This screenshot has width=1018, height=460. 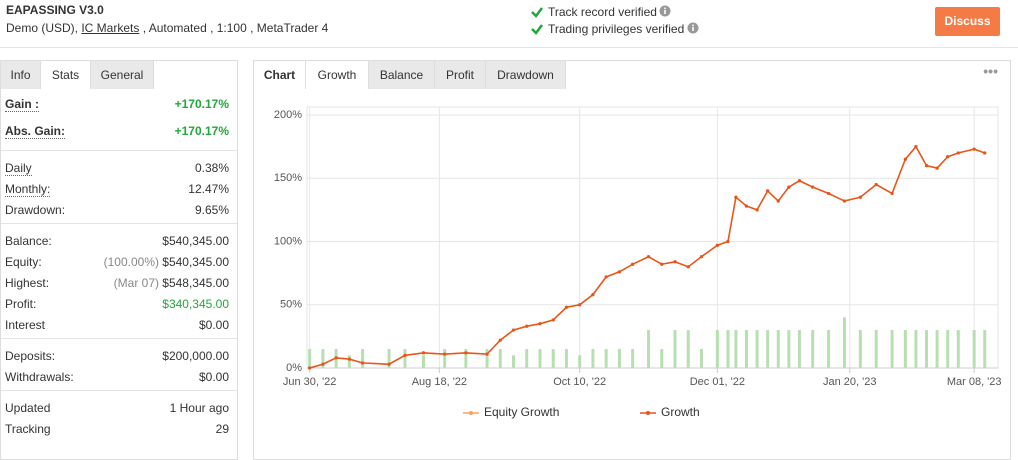 I want to click on stat-label: Daily, so click(x=18, y=168).